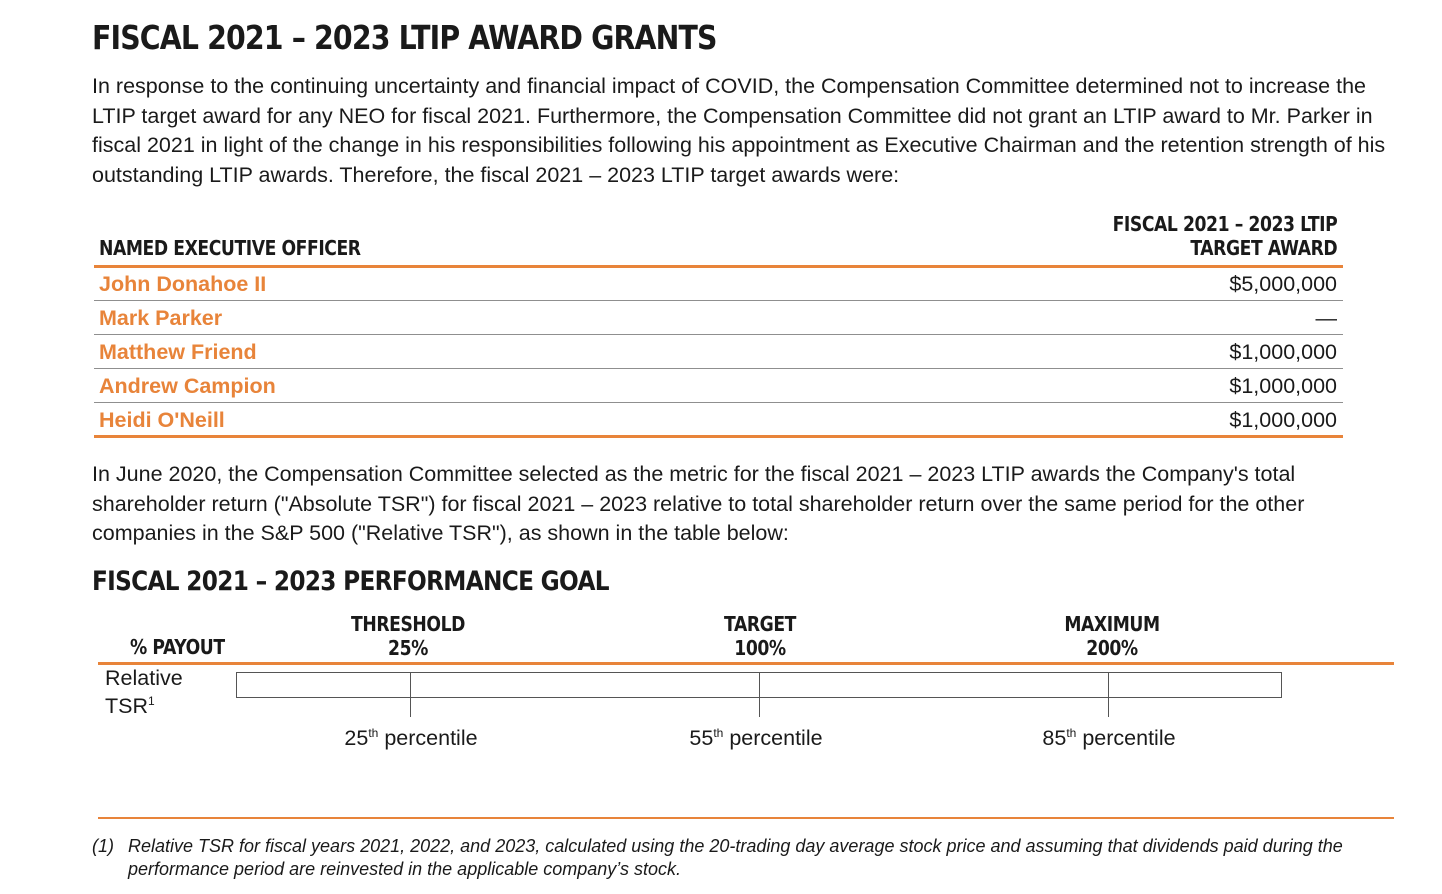 This screenshot has width=1442, height=894. Describe the element at coordinates (103, 846) in the screenshot. I see `footnote-number: (1)` at that location.